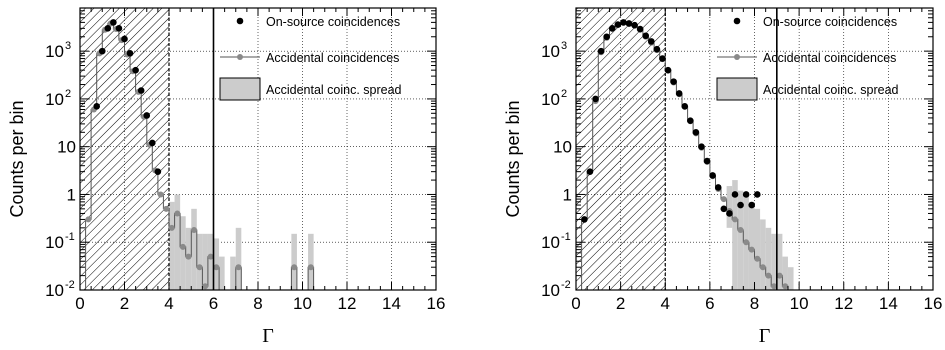  What do you see at coordinates (70, 237) in the screenshot?
I see `y-tick-exponent: -1` at bounding box center [70, 237].